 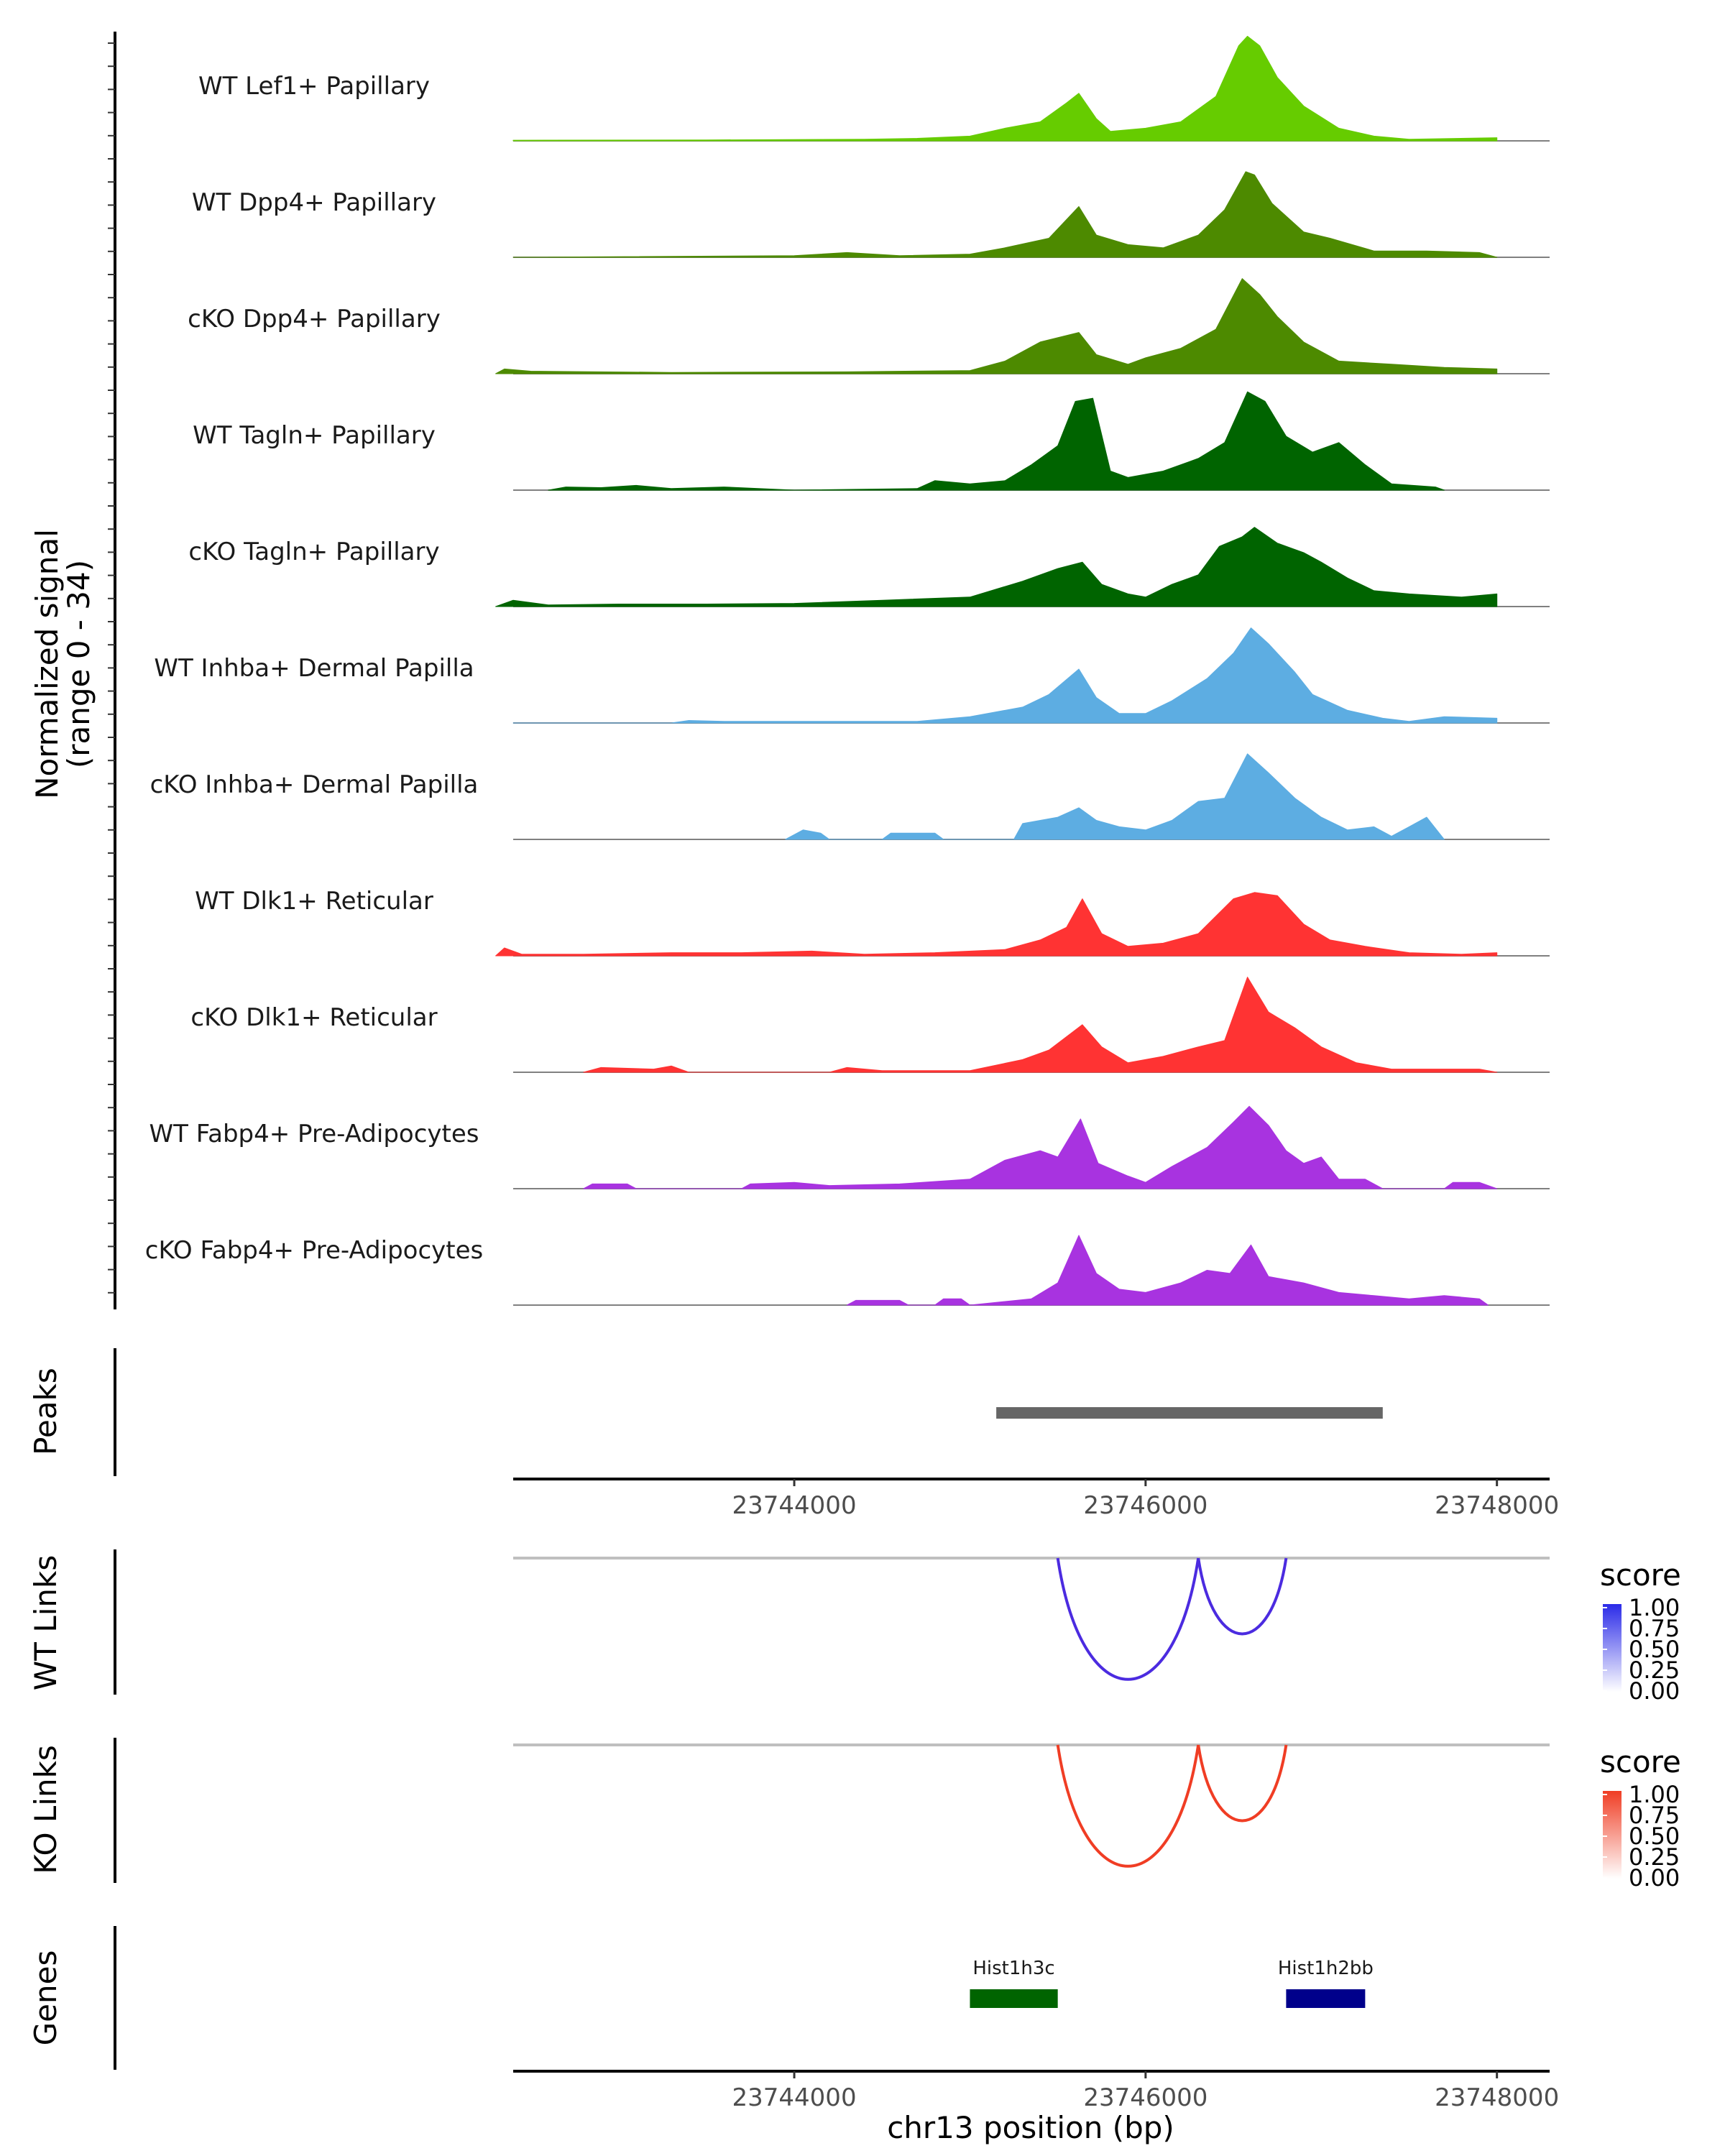 What do you see at coordinates (1172, 1983) in the screenshot?
I see `genes-track: Hist1h3c Hist1h2bb` at bounding box center [1172, 1983].